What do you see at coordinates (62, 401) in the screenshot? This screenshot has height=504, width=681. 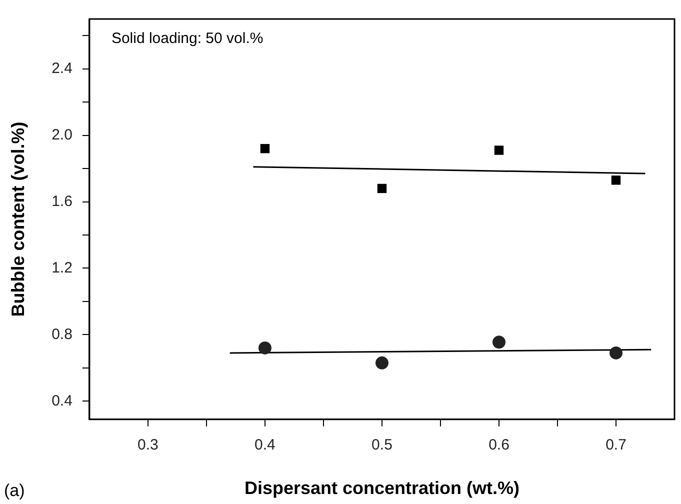 I see `y-tick-label: 0.4` at bounding box center [62, 401].